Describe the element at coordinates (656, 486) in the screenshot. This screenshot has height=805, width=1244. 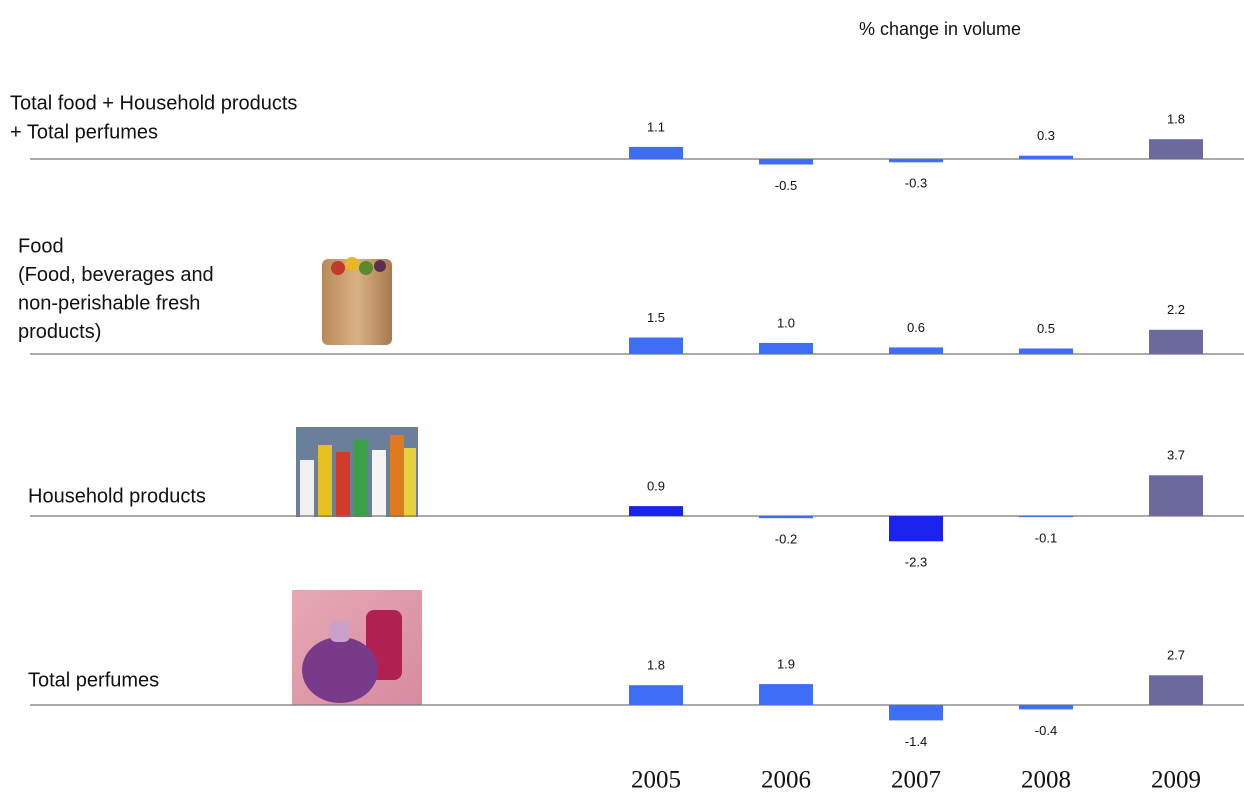
I see `value-label: 0.9` at that location.